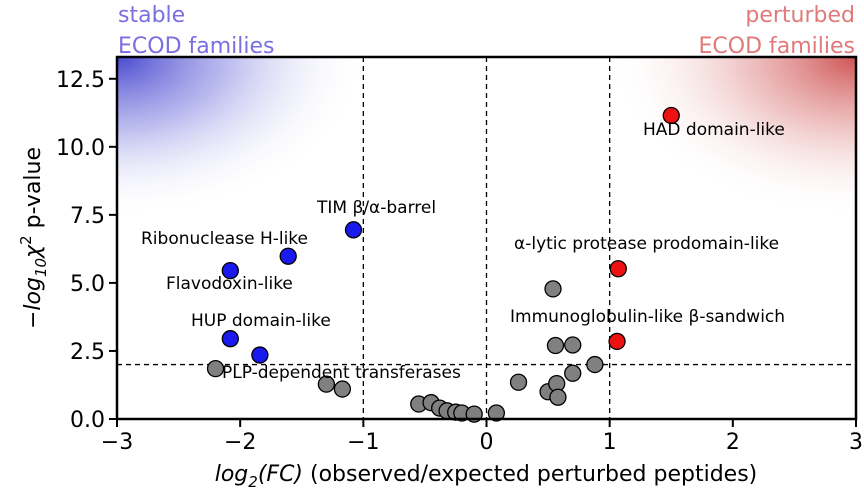 This screenshot has height=493, width=864. I want to click on y-axis-title-sup: 2, so click(26, 240).